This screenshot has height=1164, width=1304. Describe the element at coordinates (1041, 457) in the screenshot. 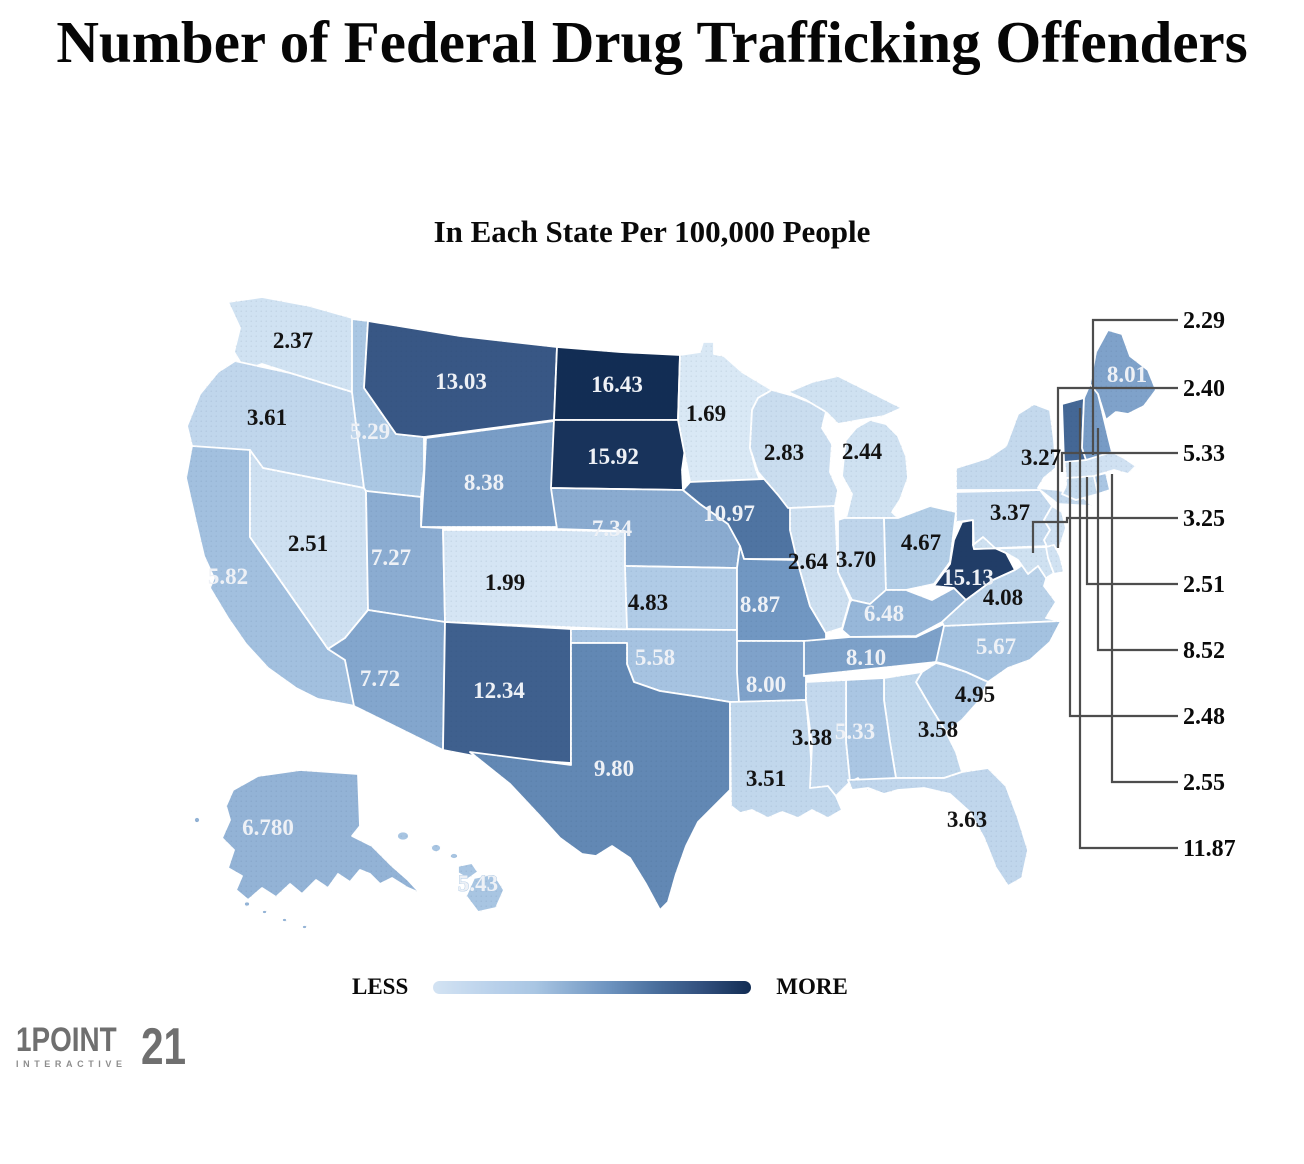

I see `state-value-ny: 3.27` at that location.